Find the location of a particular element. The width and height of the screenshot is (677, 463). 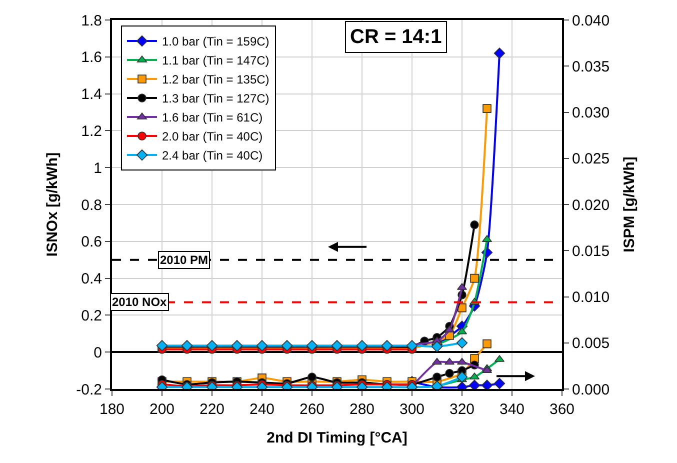

x-tick-label: 240 is located at coordinates (262, 409).